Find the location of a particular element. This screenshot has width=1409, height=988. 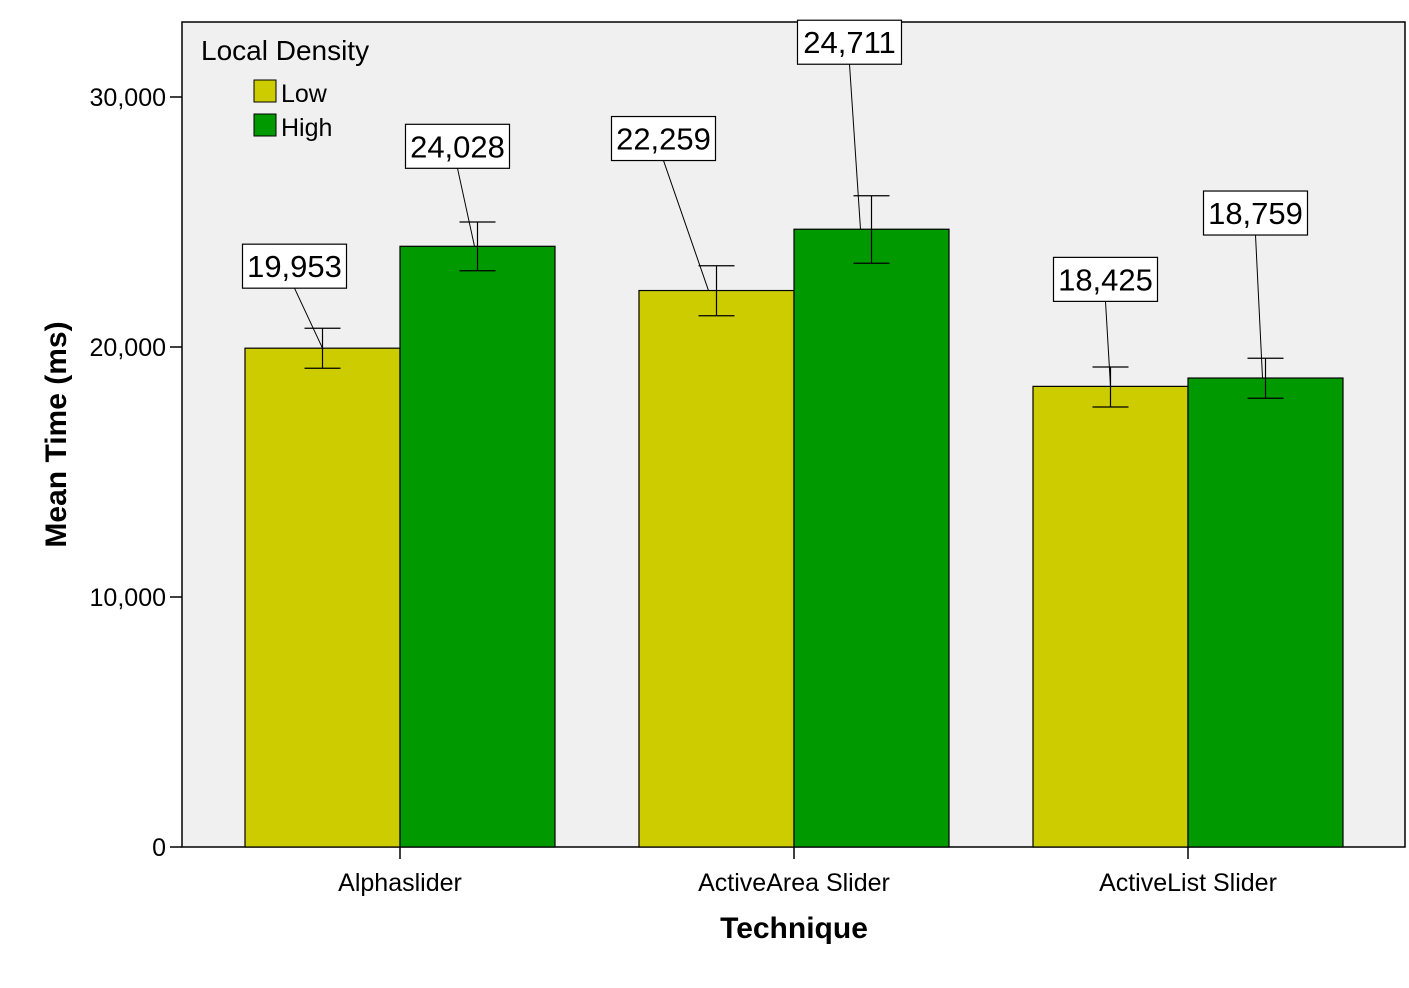

y-axis: 0 10,000 20,000 30,000 is located at coordinates (136, 473).